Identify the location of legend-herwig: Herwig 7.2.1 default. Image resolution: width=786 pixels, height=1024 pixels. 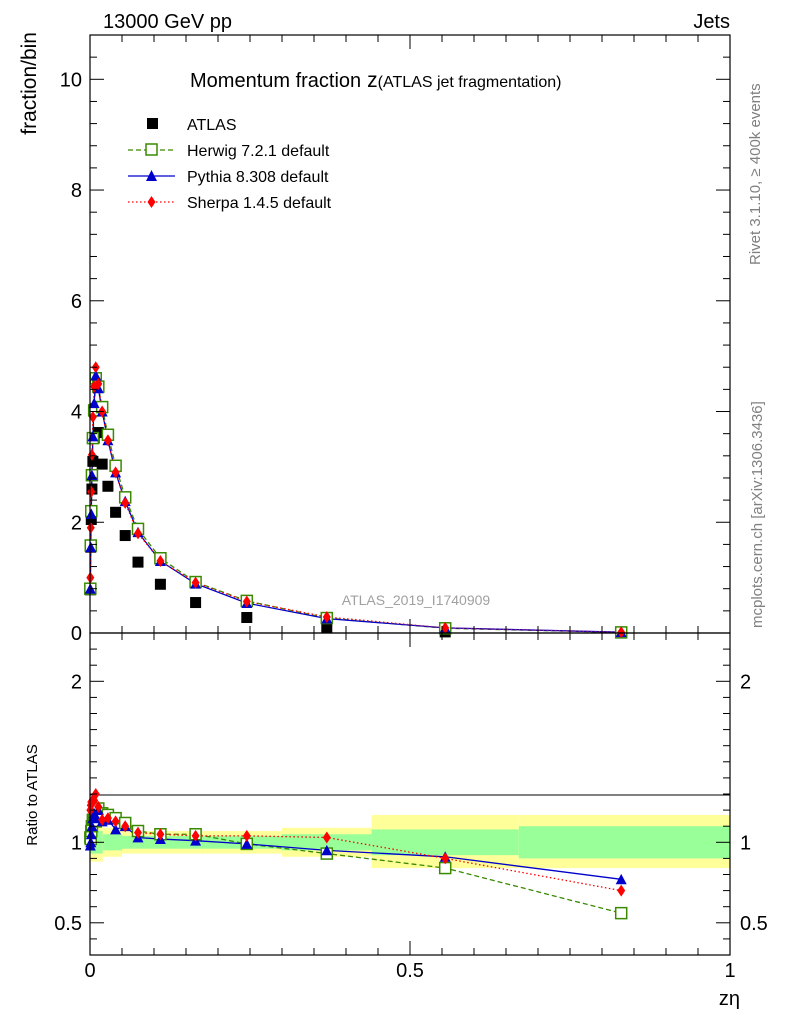
(258, 151).